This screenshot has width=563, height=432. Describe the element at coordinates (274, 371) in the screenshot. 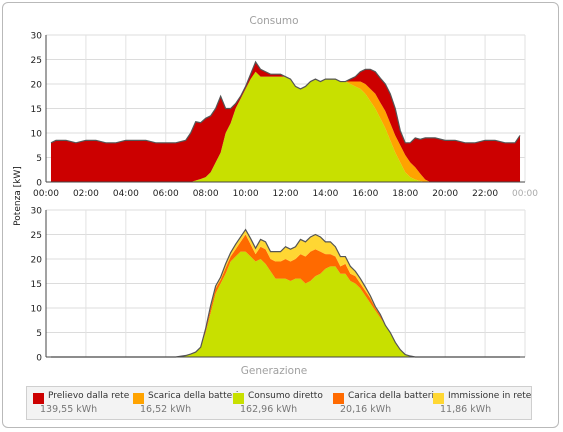

I see `generazione-chart-title: Generazione` at that location.